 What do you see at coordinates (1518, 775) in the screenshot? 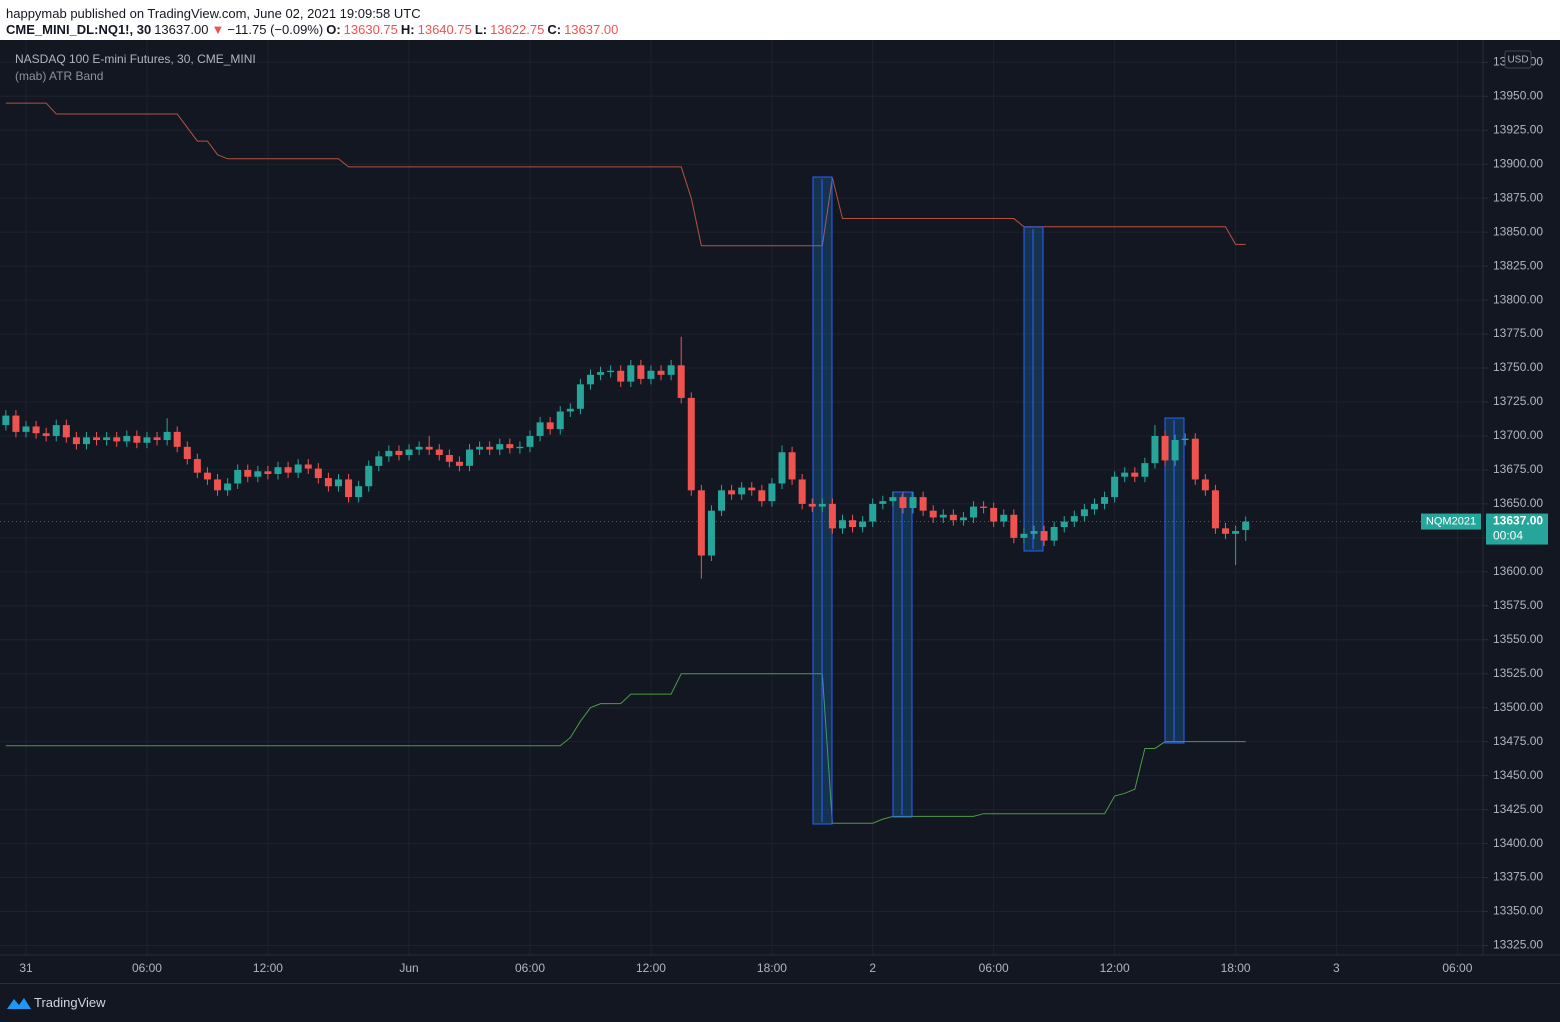
I see `y-tick-label: 13450.00` at bounding box center [1518, 775].